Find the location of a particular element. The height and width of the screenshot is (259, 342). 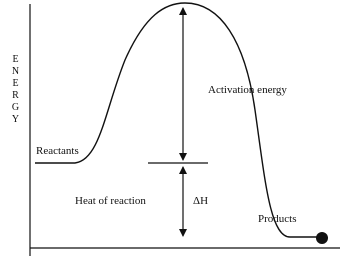

delta-h-label: ΔH is located at coordinates (200, 201).